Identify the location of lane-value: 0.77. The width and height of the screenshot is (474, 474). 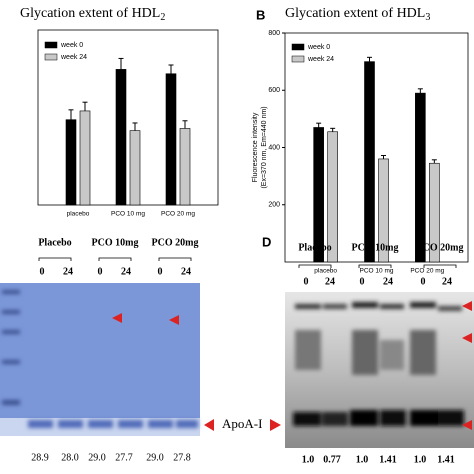
(332, 459).